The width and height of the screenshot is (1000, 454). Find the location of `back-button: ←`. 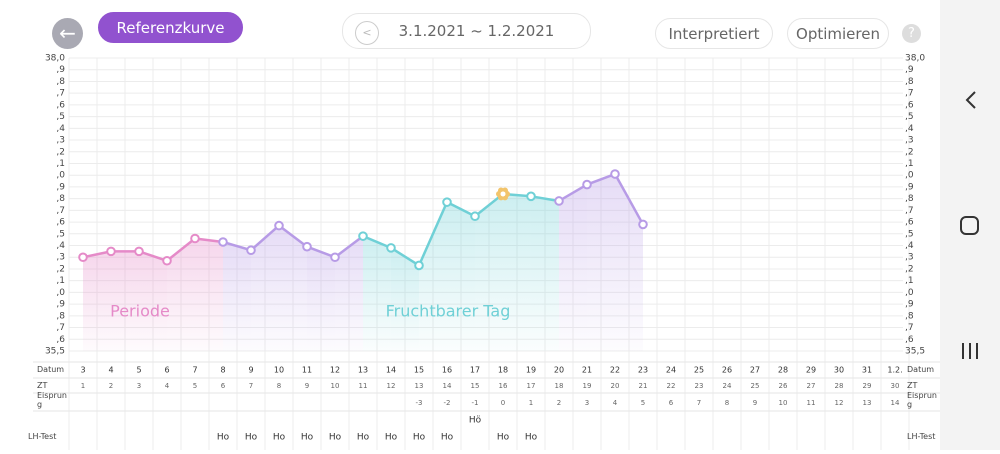

back-button: ← is located at coordinates (67, 33).